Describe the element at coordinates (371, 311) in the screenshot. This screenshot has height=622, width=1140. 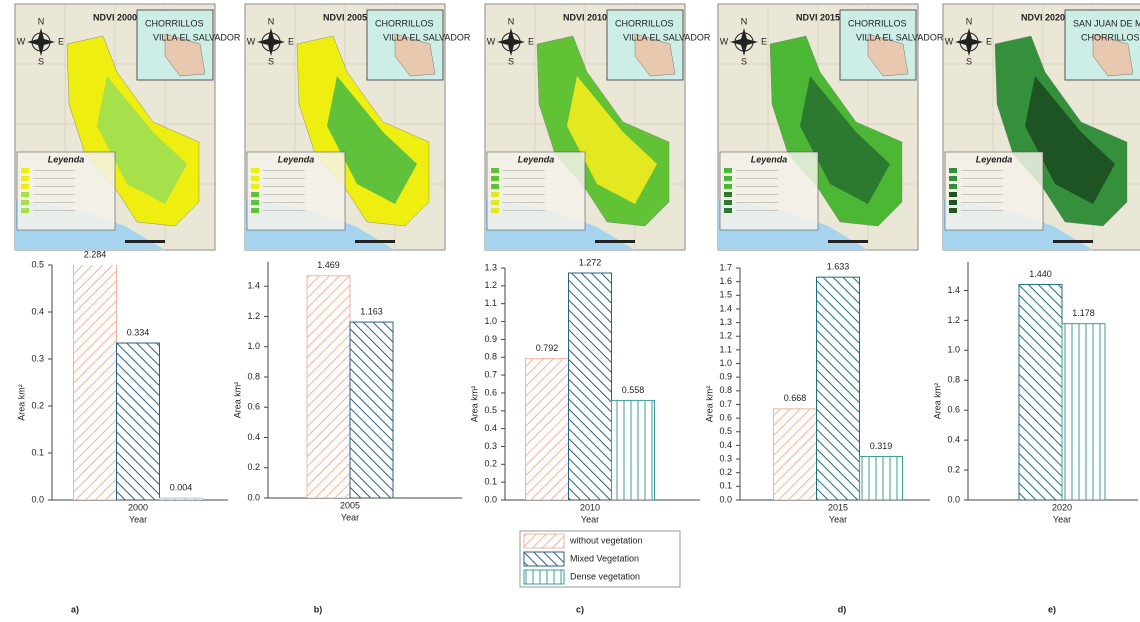
I see `value-label: 1.163` at that location.